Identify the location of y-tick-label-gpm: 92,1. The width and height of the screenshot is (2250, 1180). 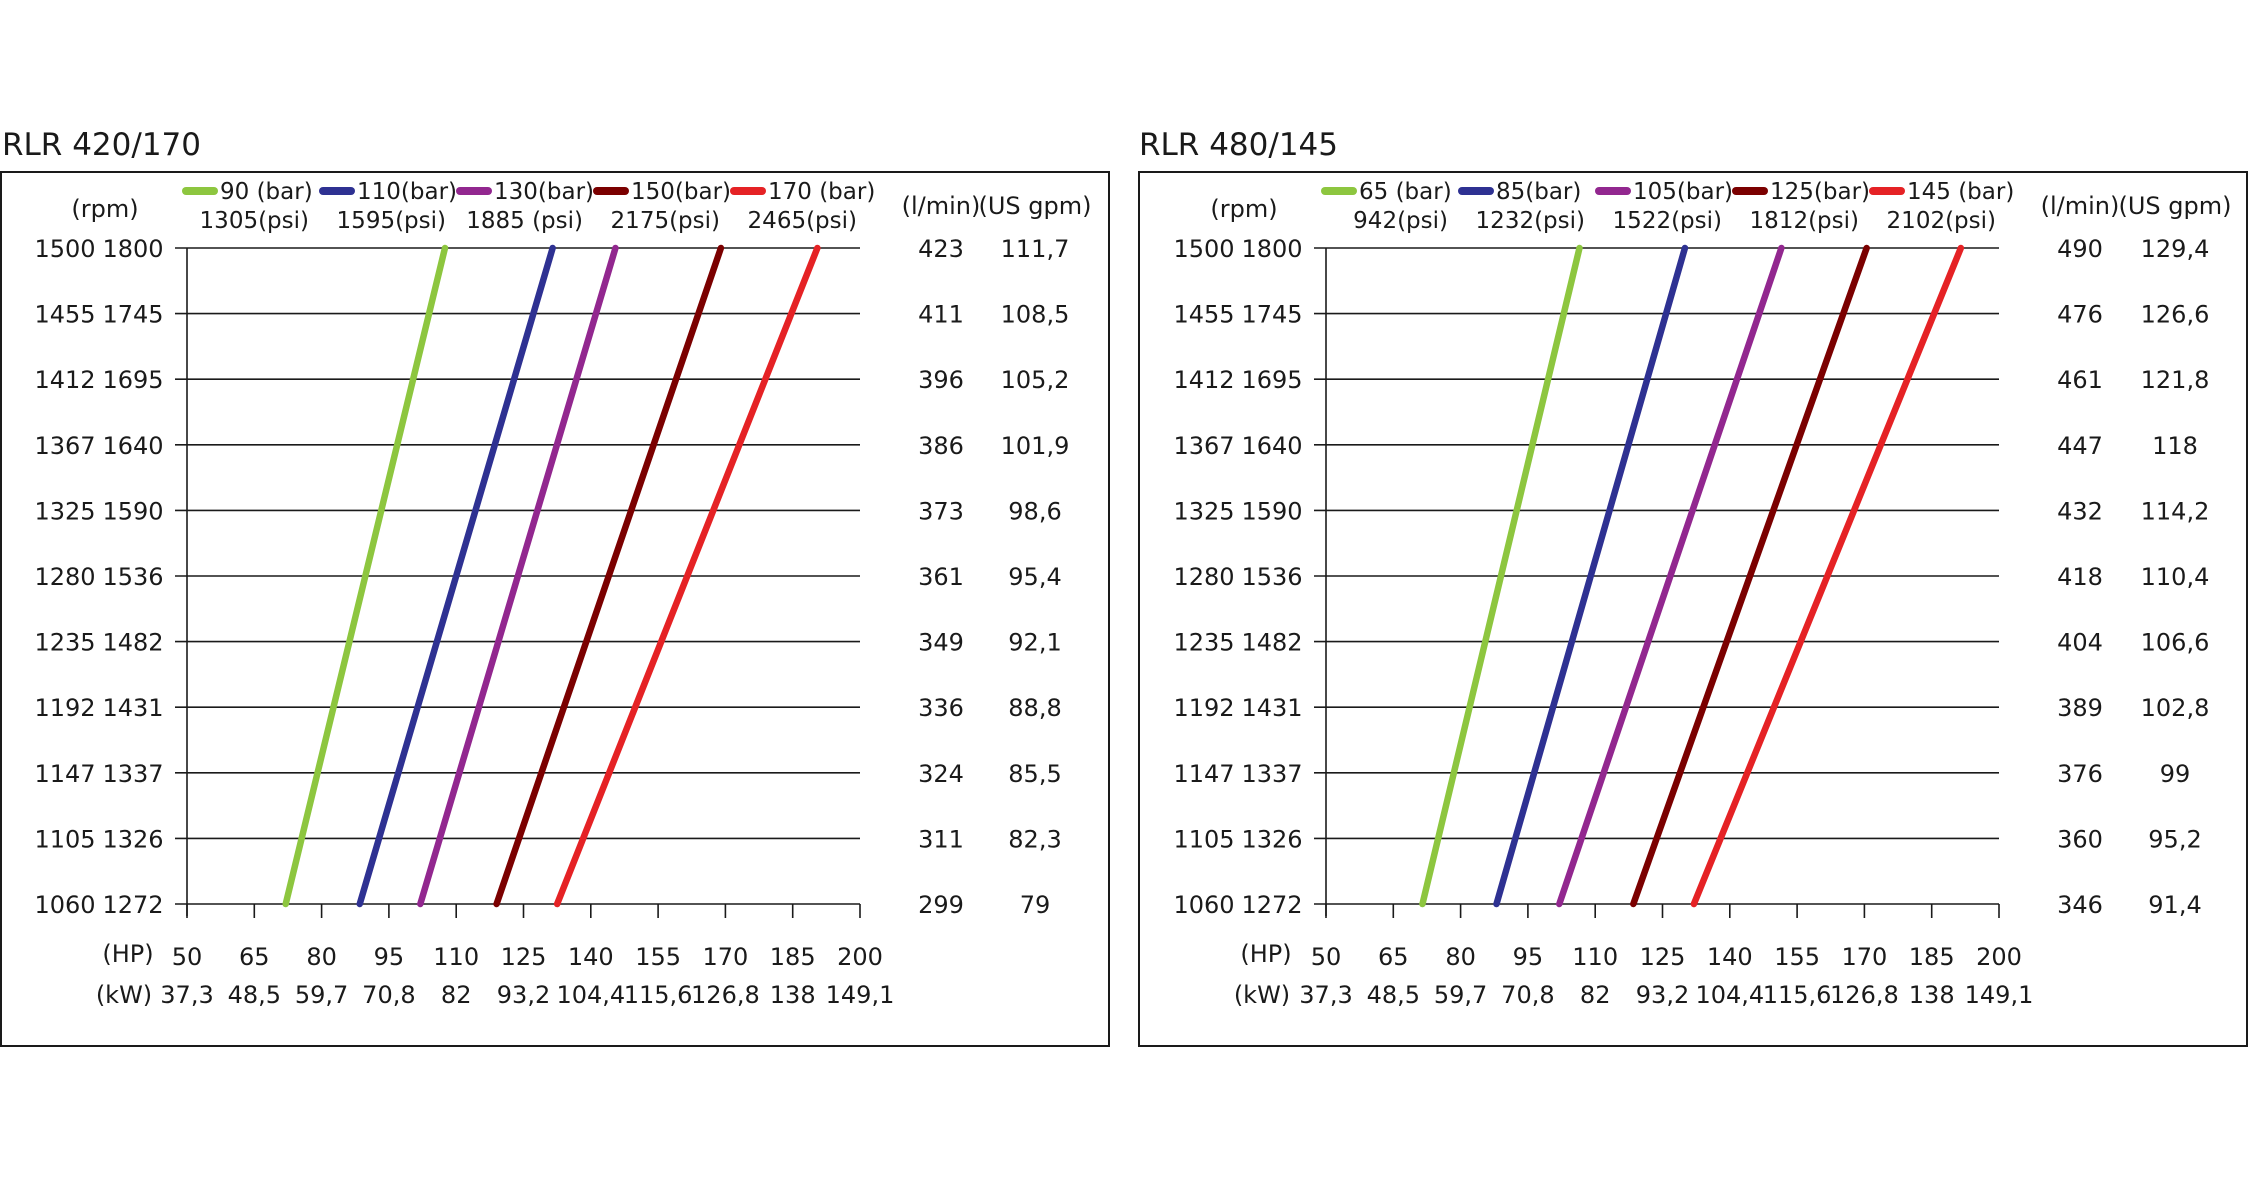
(1034, 643).